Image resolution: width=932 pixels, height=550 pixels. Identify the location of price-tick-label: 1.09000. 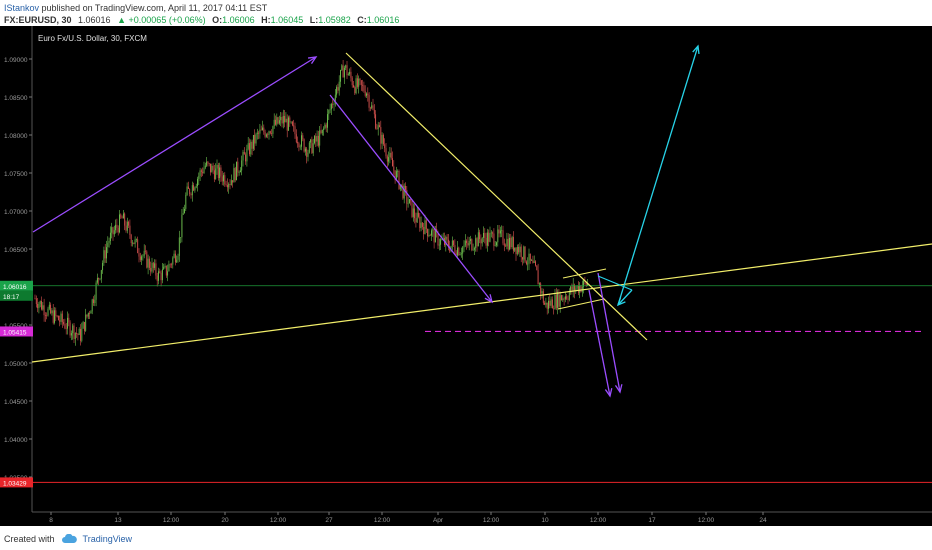
(16, 60).